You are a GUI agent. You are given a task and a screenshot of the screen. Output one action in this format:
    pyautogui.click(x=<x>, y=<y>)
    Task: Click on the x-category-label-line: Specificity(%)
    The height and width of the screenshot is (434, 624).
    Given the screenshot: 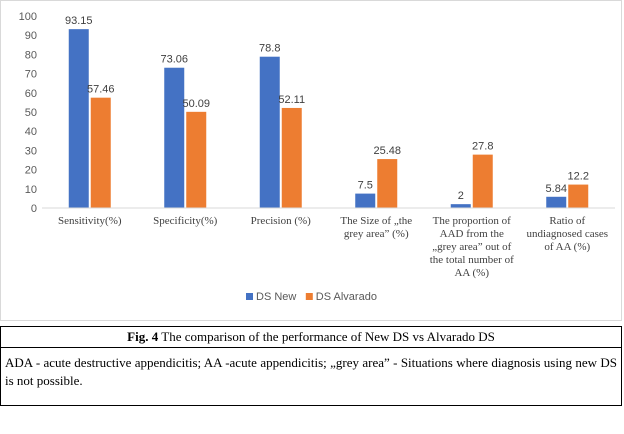 What is the action you would take?
    pyautogui.click(x=185, y=221)
    